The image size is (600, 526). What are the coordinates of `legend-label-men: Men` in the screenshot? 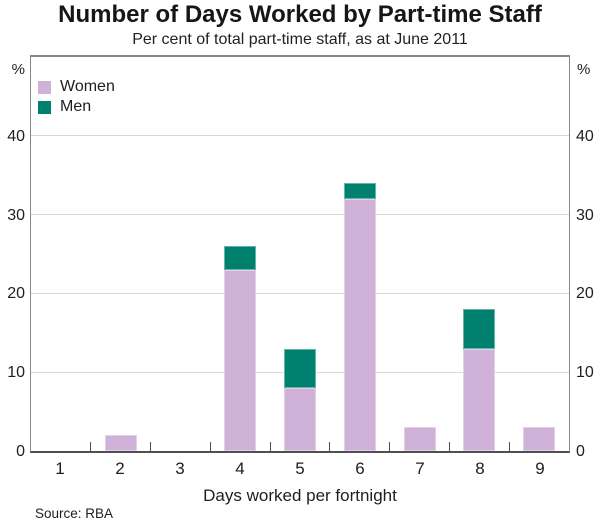 It's located at (76, 106).